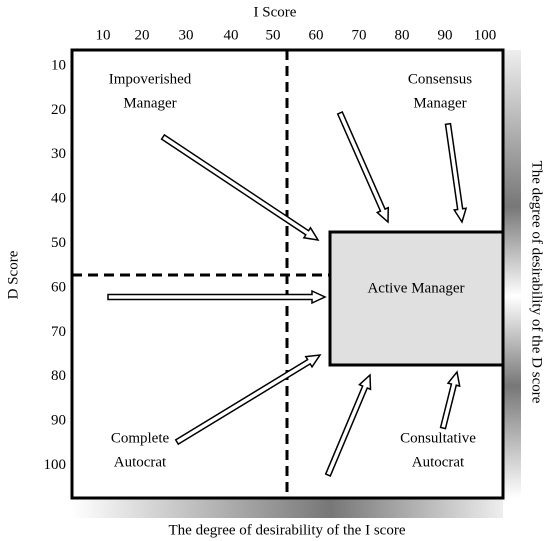  What do you see at coordinates (55, 465) in the screenshot?
I see `left-tick-label: 100` at bounding box center [55, 465].